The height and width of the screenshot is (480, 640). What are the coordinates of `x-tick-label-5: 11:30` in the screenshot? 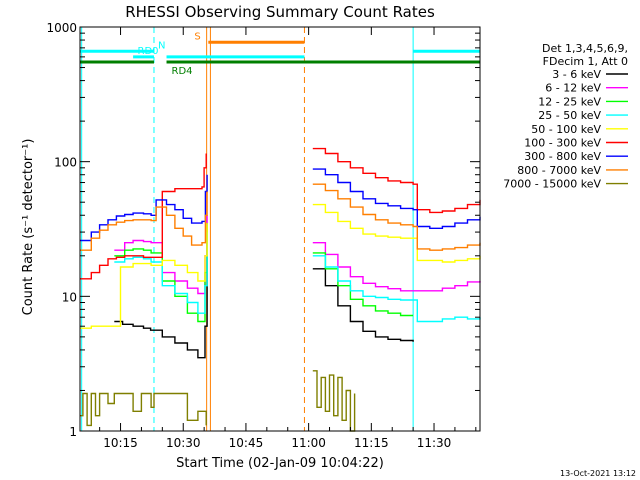 It's located at (434, 443).